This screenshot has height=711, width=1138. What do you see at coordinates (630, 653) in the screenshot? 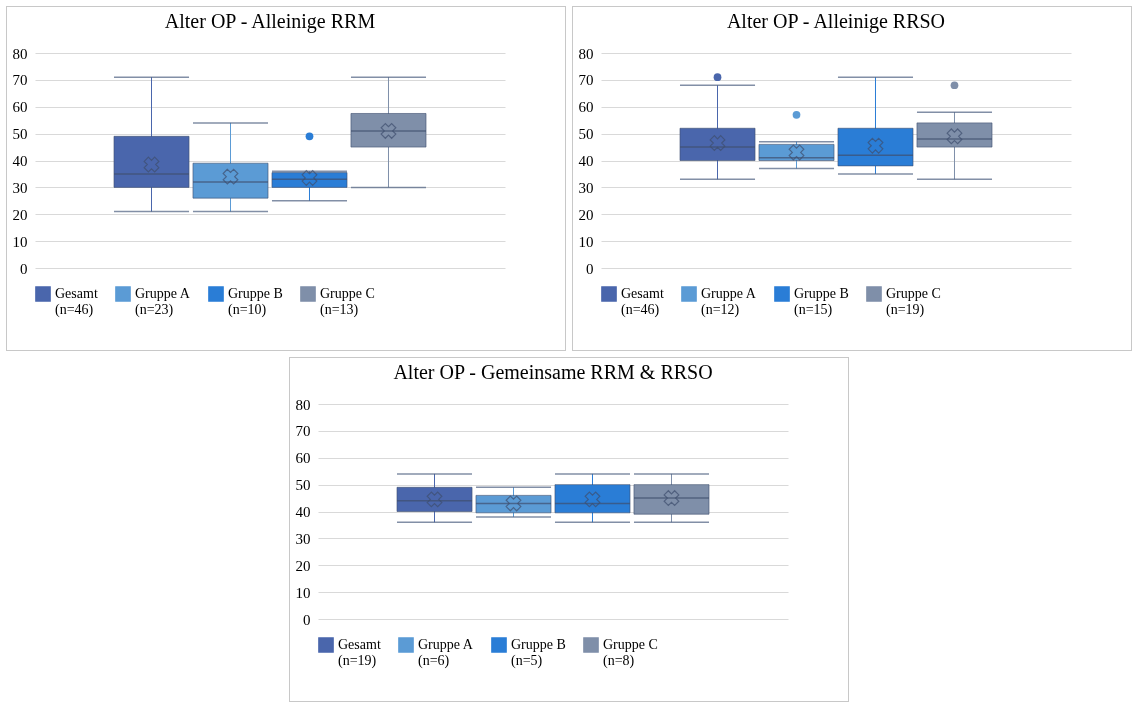
I see `legend-label: Gruppe C (n=8)` at bounding box center [630, 653].